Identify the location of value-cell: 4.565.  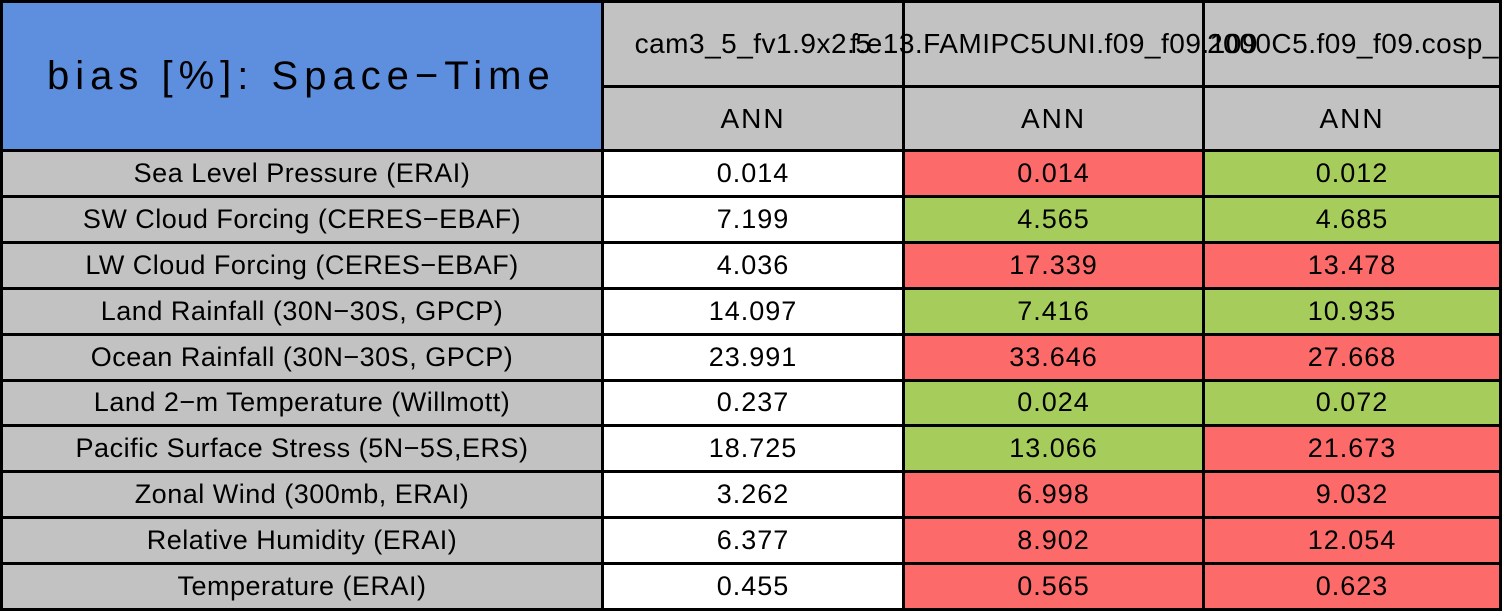
(1053, 219).